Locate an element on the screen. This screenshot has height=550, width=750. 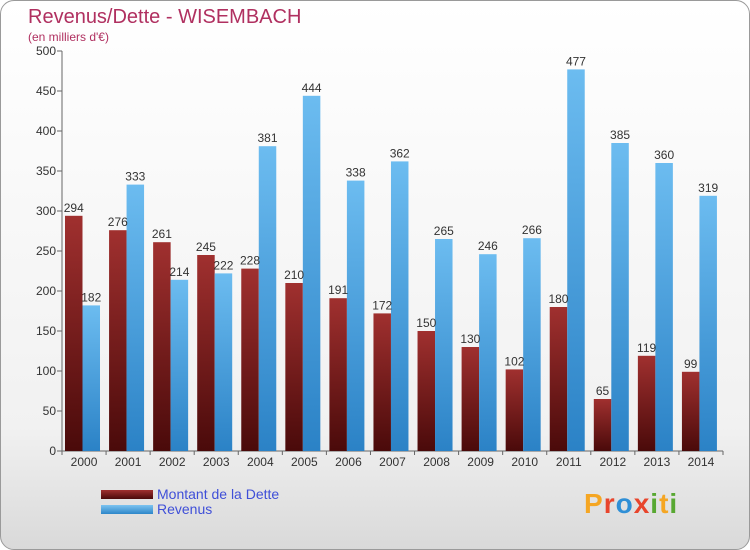
data-label: 266 is located at coordinates (532, 230).